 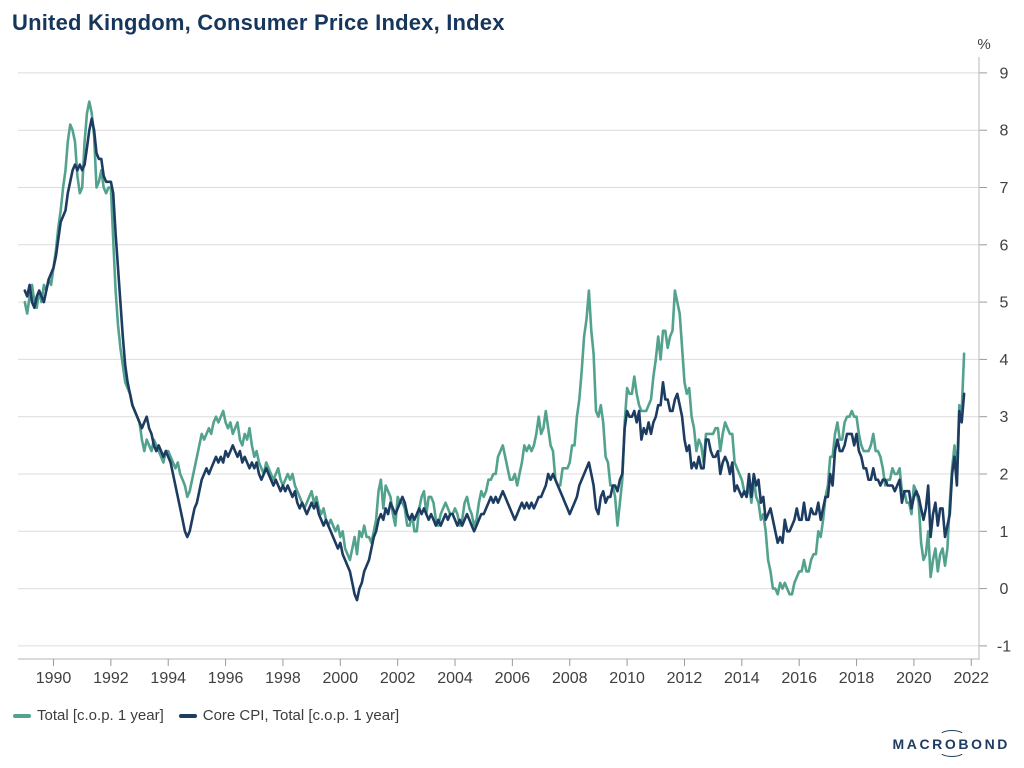 I want to click on x-tick-label-1998: 1998, so click(x=283, y=678).